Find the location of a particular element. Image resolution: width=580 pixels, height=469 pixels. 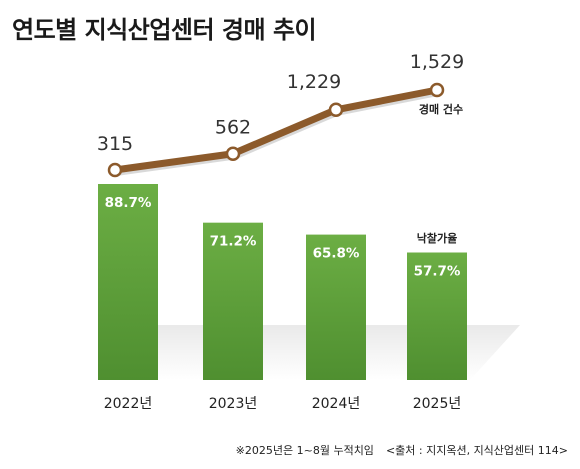

line-series is located at coordinates (276, 130).